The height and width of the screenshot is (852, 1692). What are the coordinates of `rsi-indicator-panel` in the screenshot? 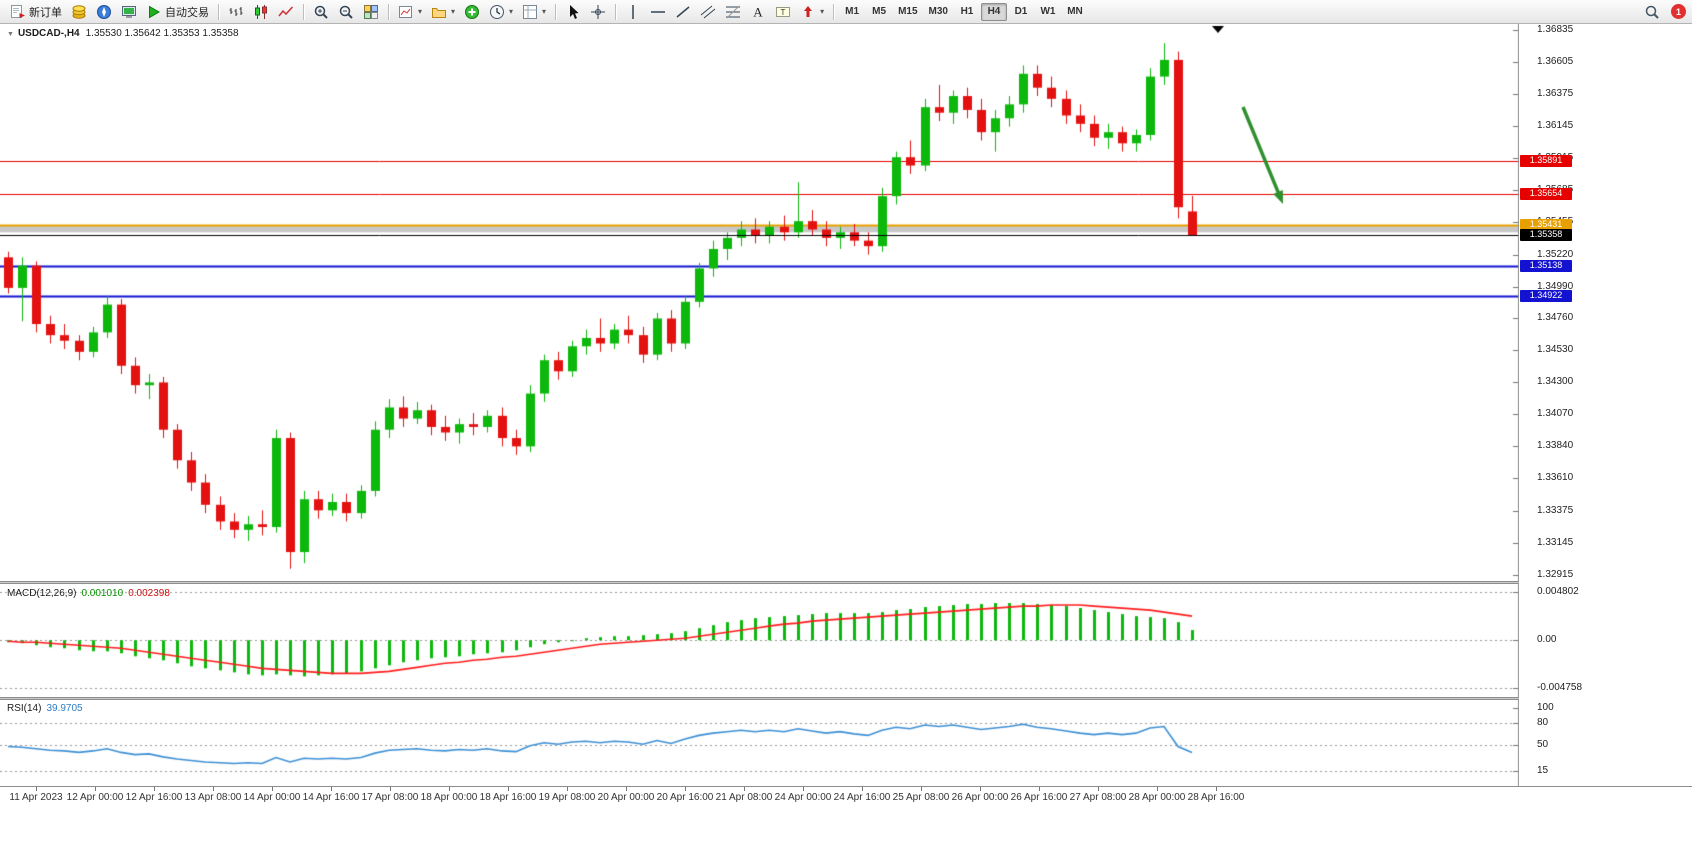 It's located at (846, 743).